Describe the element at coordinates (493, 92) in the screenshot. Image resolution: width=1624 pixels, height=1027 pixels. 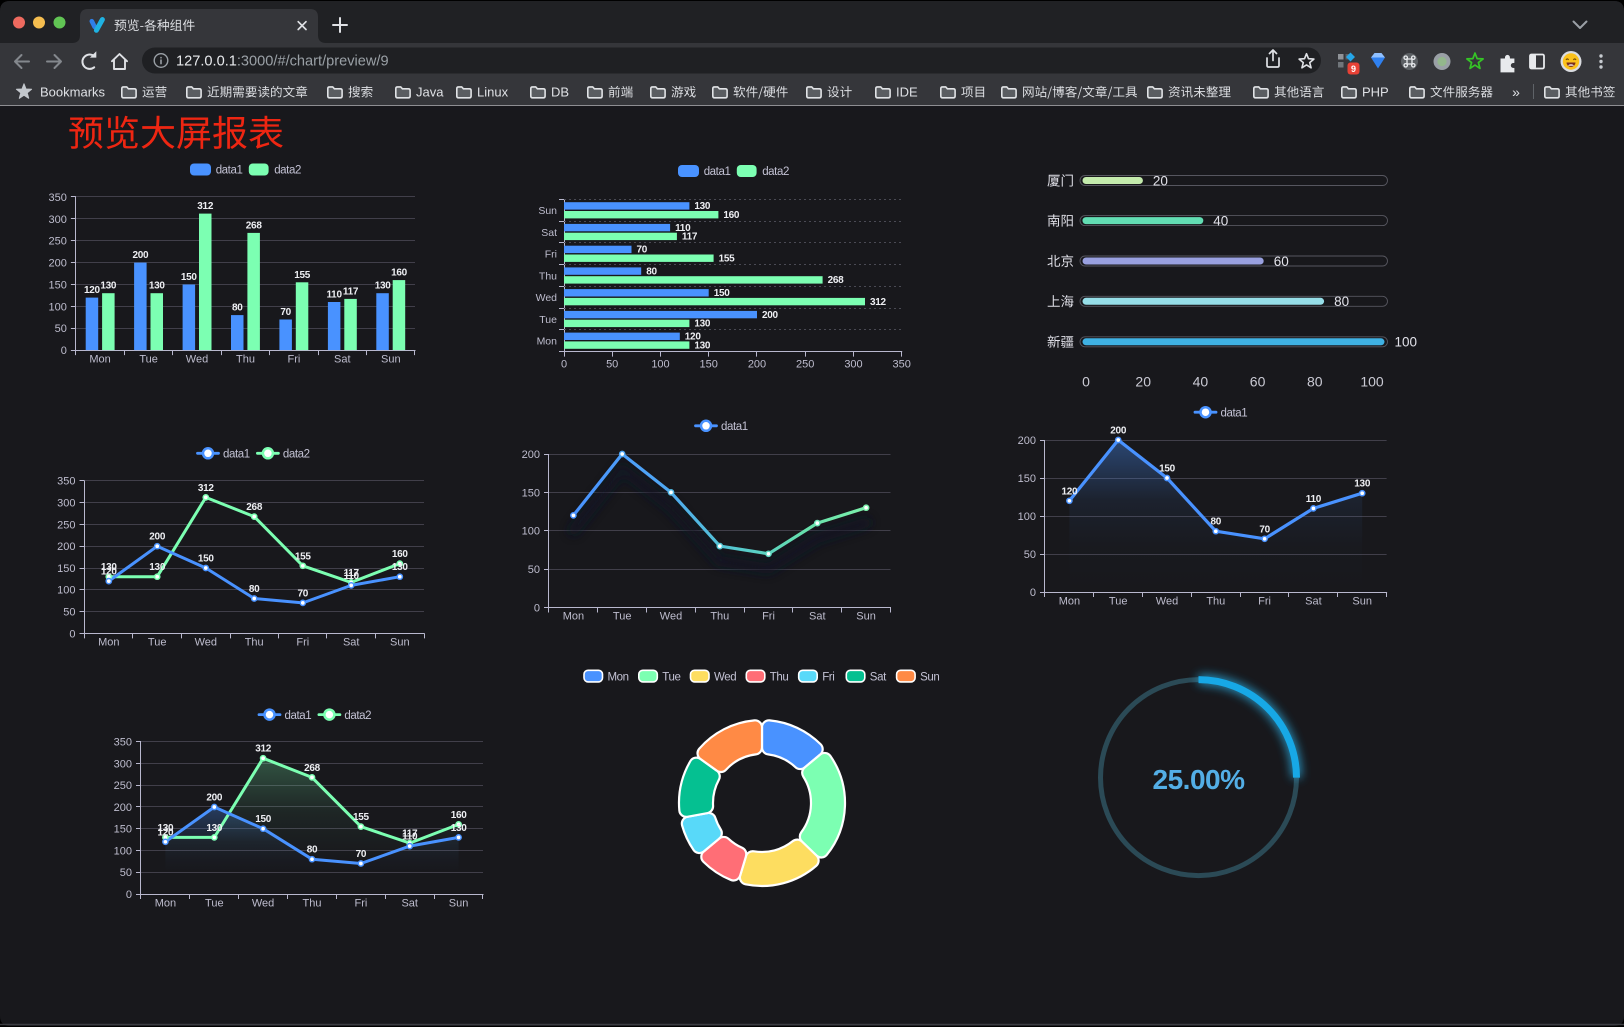
I see `svg-text: Linux` at that location.